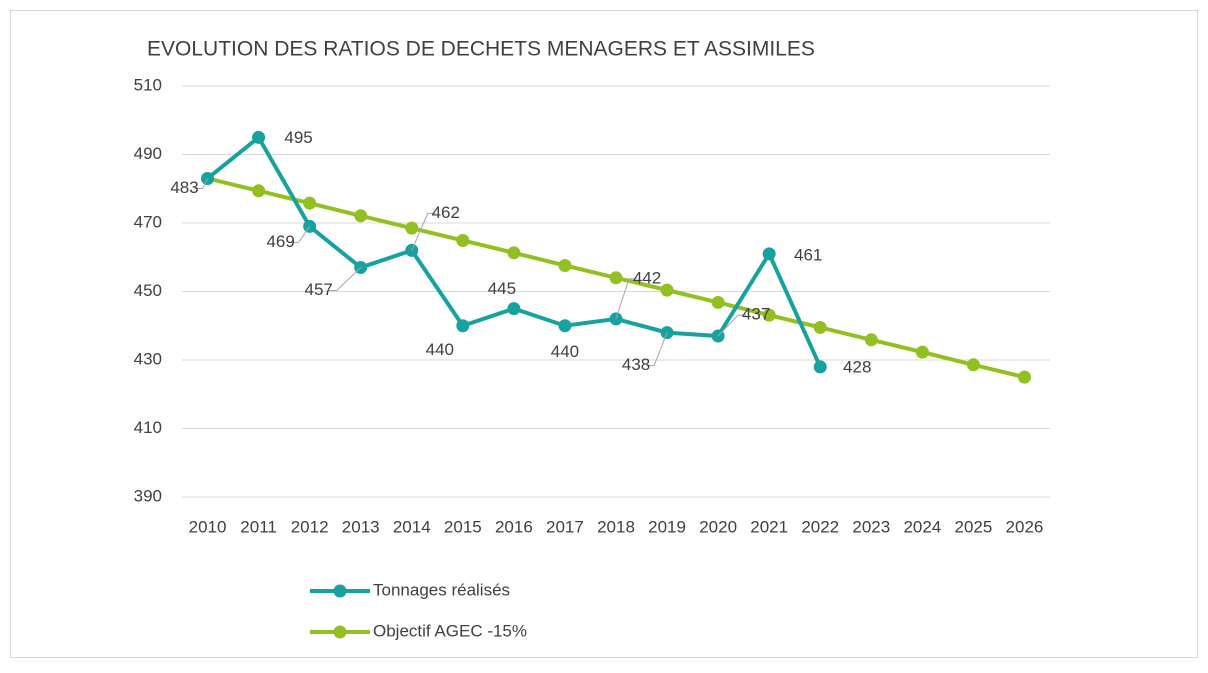  Describe the element at coordinates (565, 526) in the screenshot. I see `x-tick-label: 2017` at that location.